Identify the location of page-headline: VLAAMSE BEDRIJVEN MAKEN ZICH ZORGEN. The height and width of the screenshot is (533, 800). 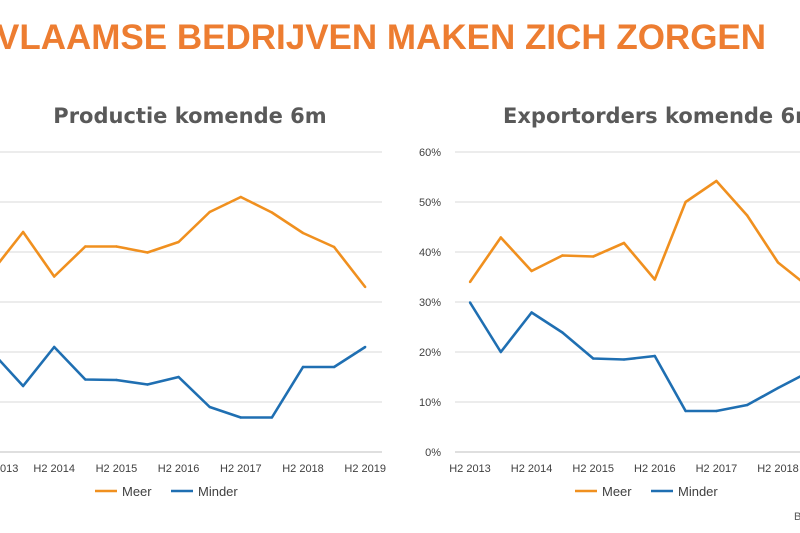
(383, 37).